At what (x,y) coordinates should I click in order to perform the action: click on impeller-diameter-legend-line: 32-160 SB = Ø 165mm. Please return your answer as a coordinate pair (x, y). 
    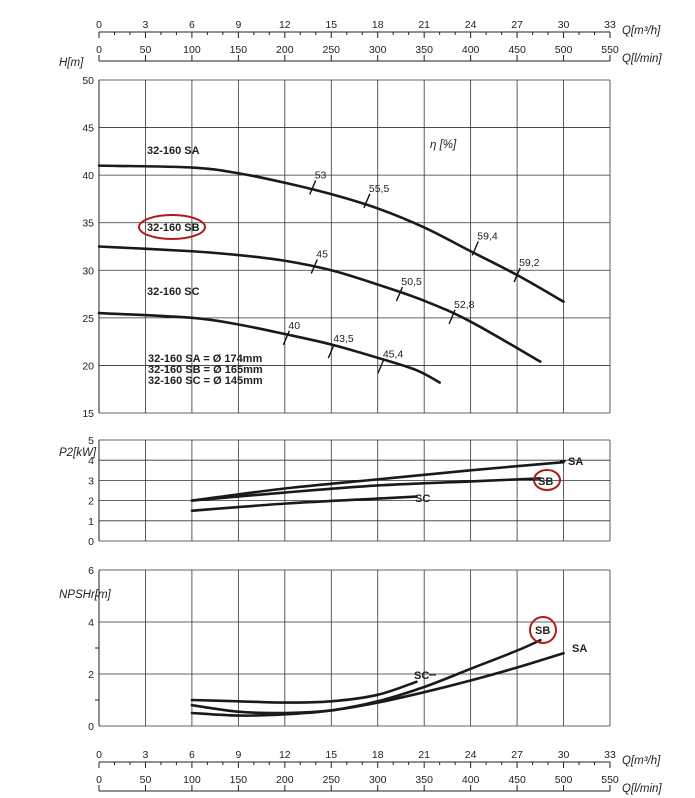
    Looking at the image, I should click on (205, 370).